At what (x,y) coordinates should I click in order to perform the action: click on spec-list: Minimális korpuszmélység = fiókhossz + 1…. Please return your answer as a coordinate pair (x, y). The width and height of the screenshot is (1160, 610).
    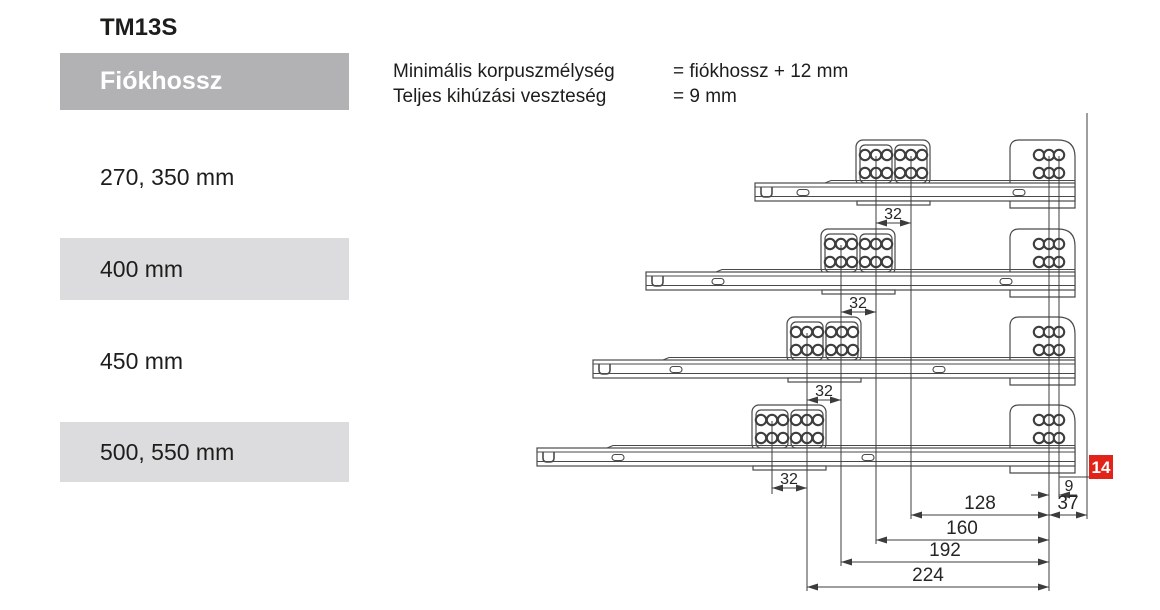
    Looking at the image, I should click on (620, 84).